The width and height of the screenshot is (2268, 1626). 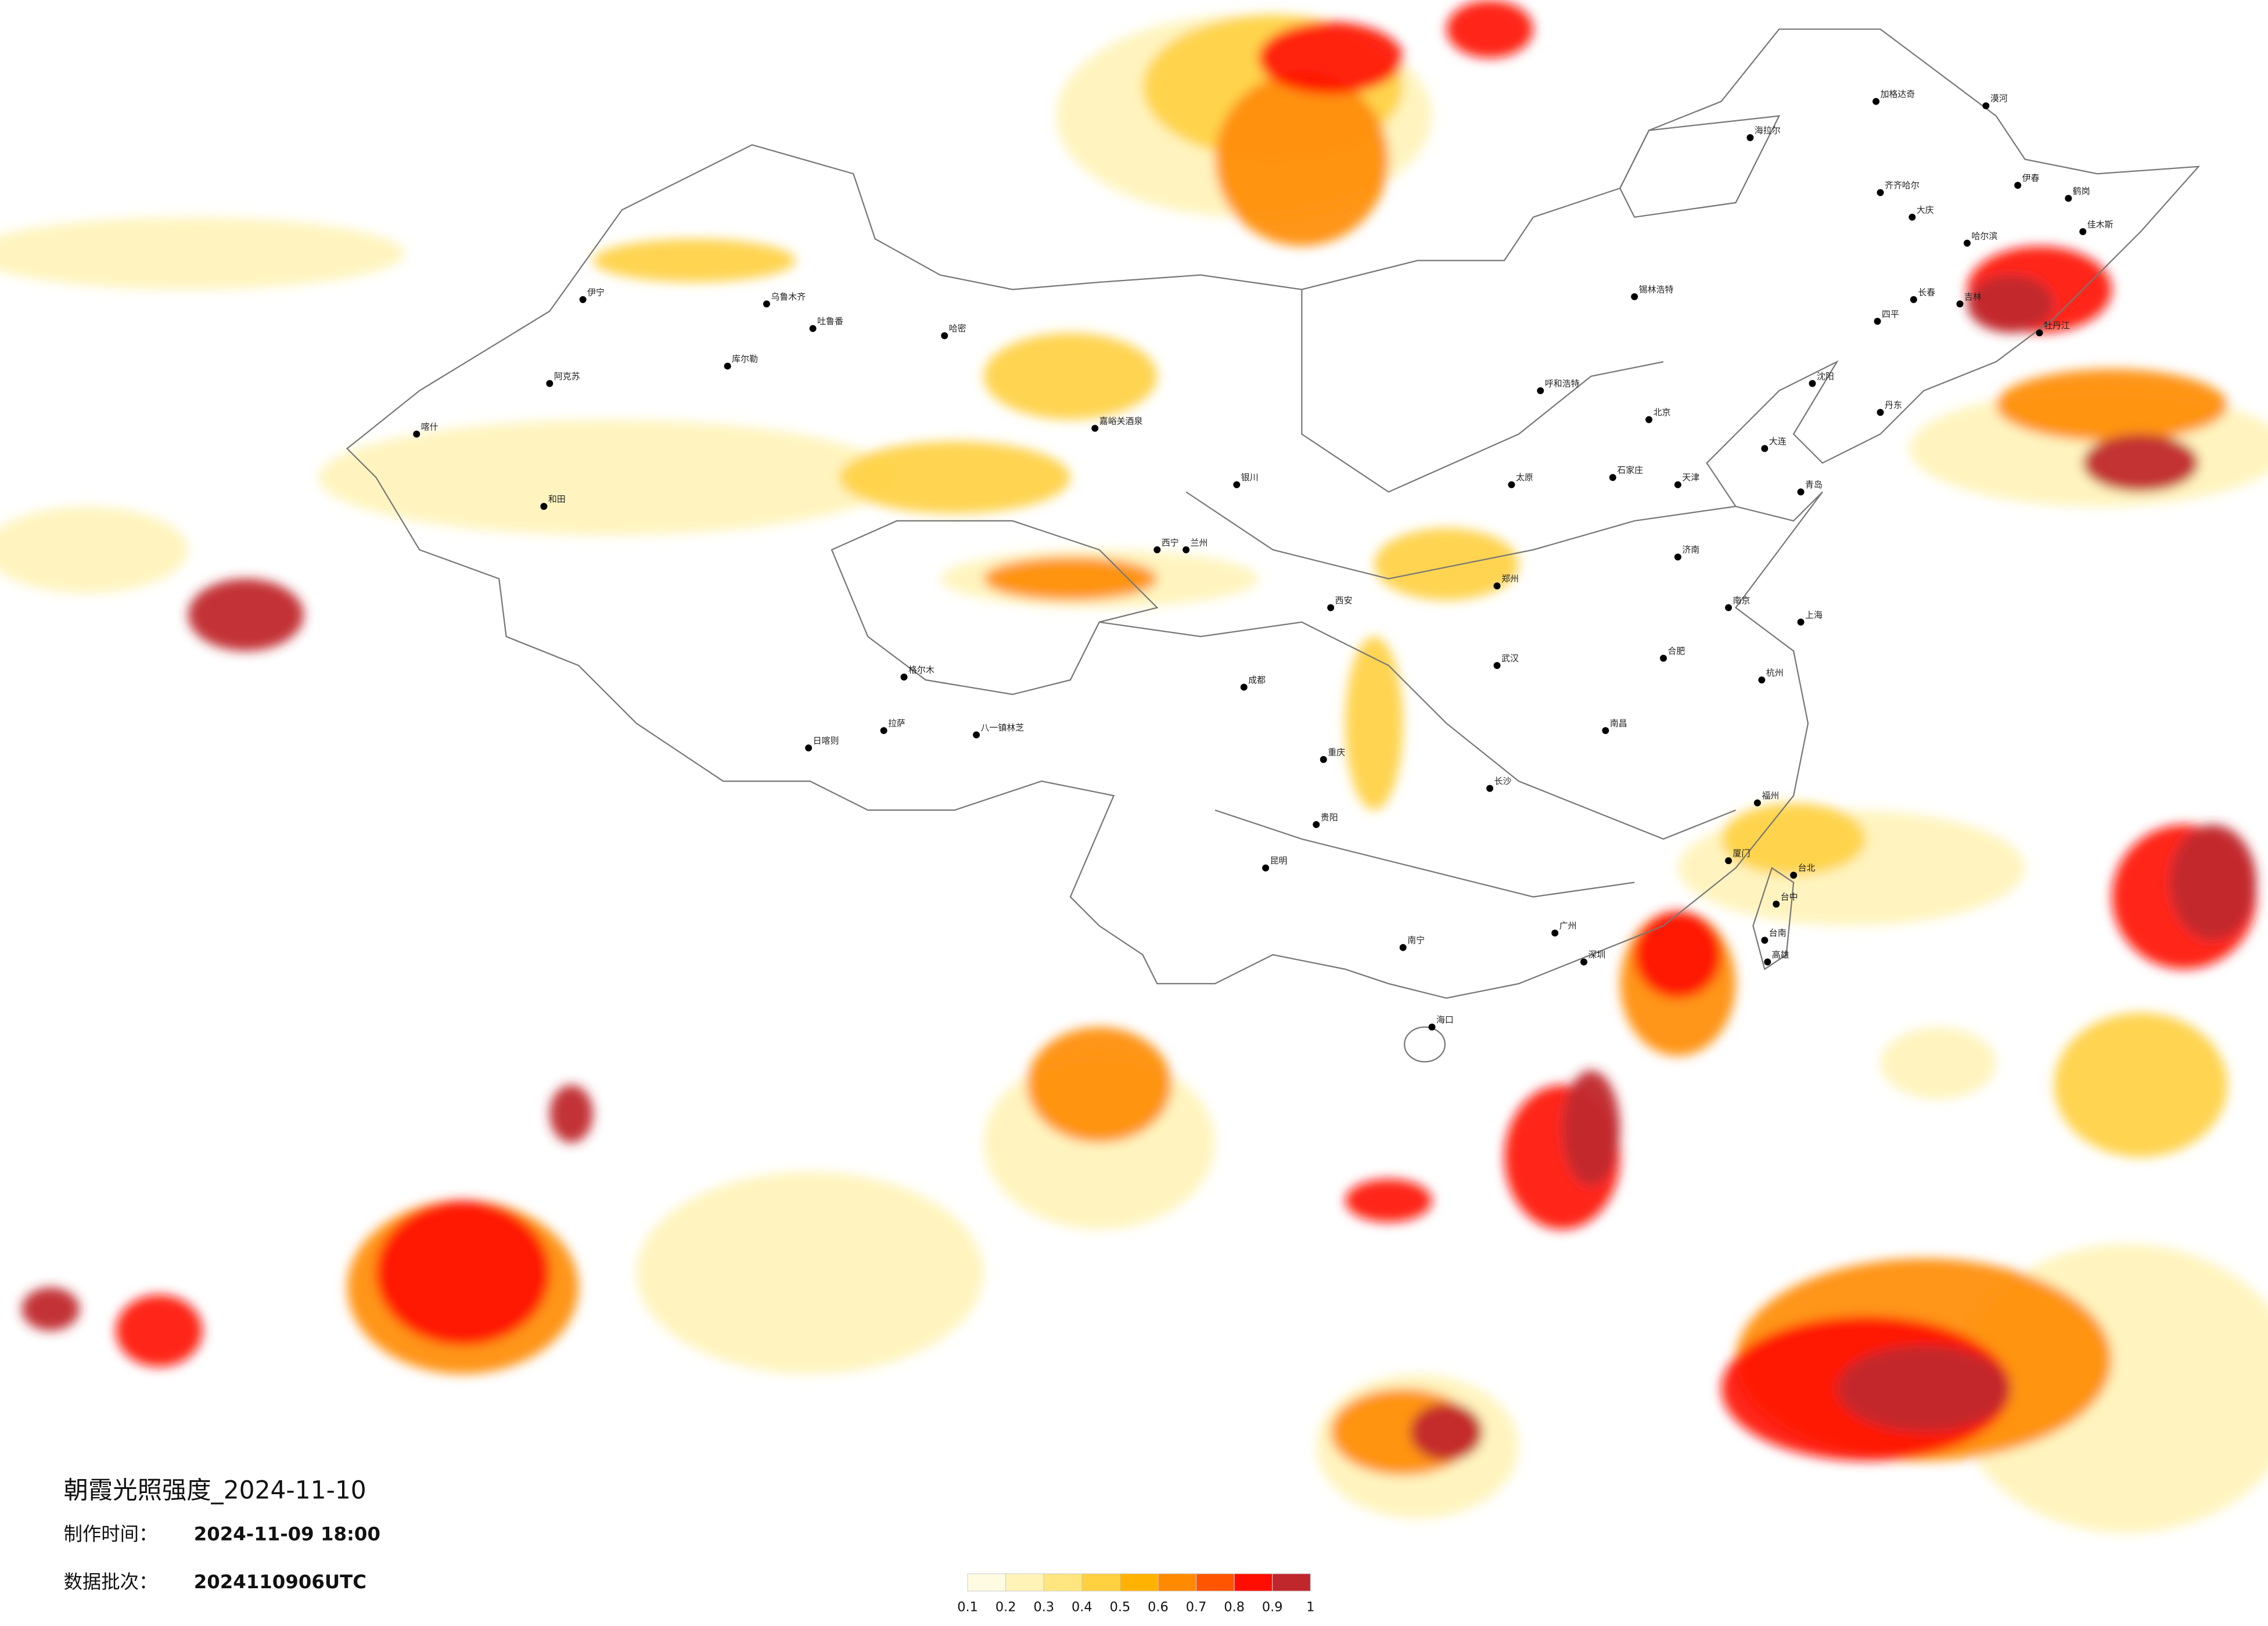 What do you see at coordinates (596, 292) in the screenshot?
I see `city-label: 伊宁` at bounding box center [596, 292].